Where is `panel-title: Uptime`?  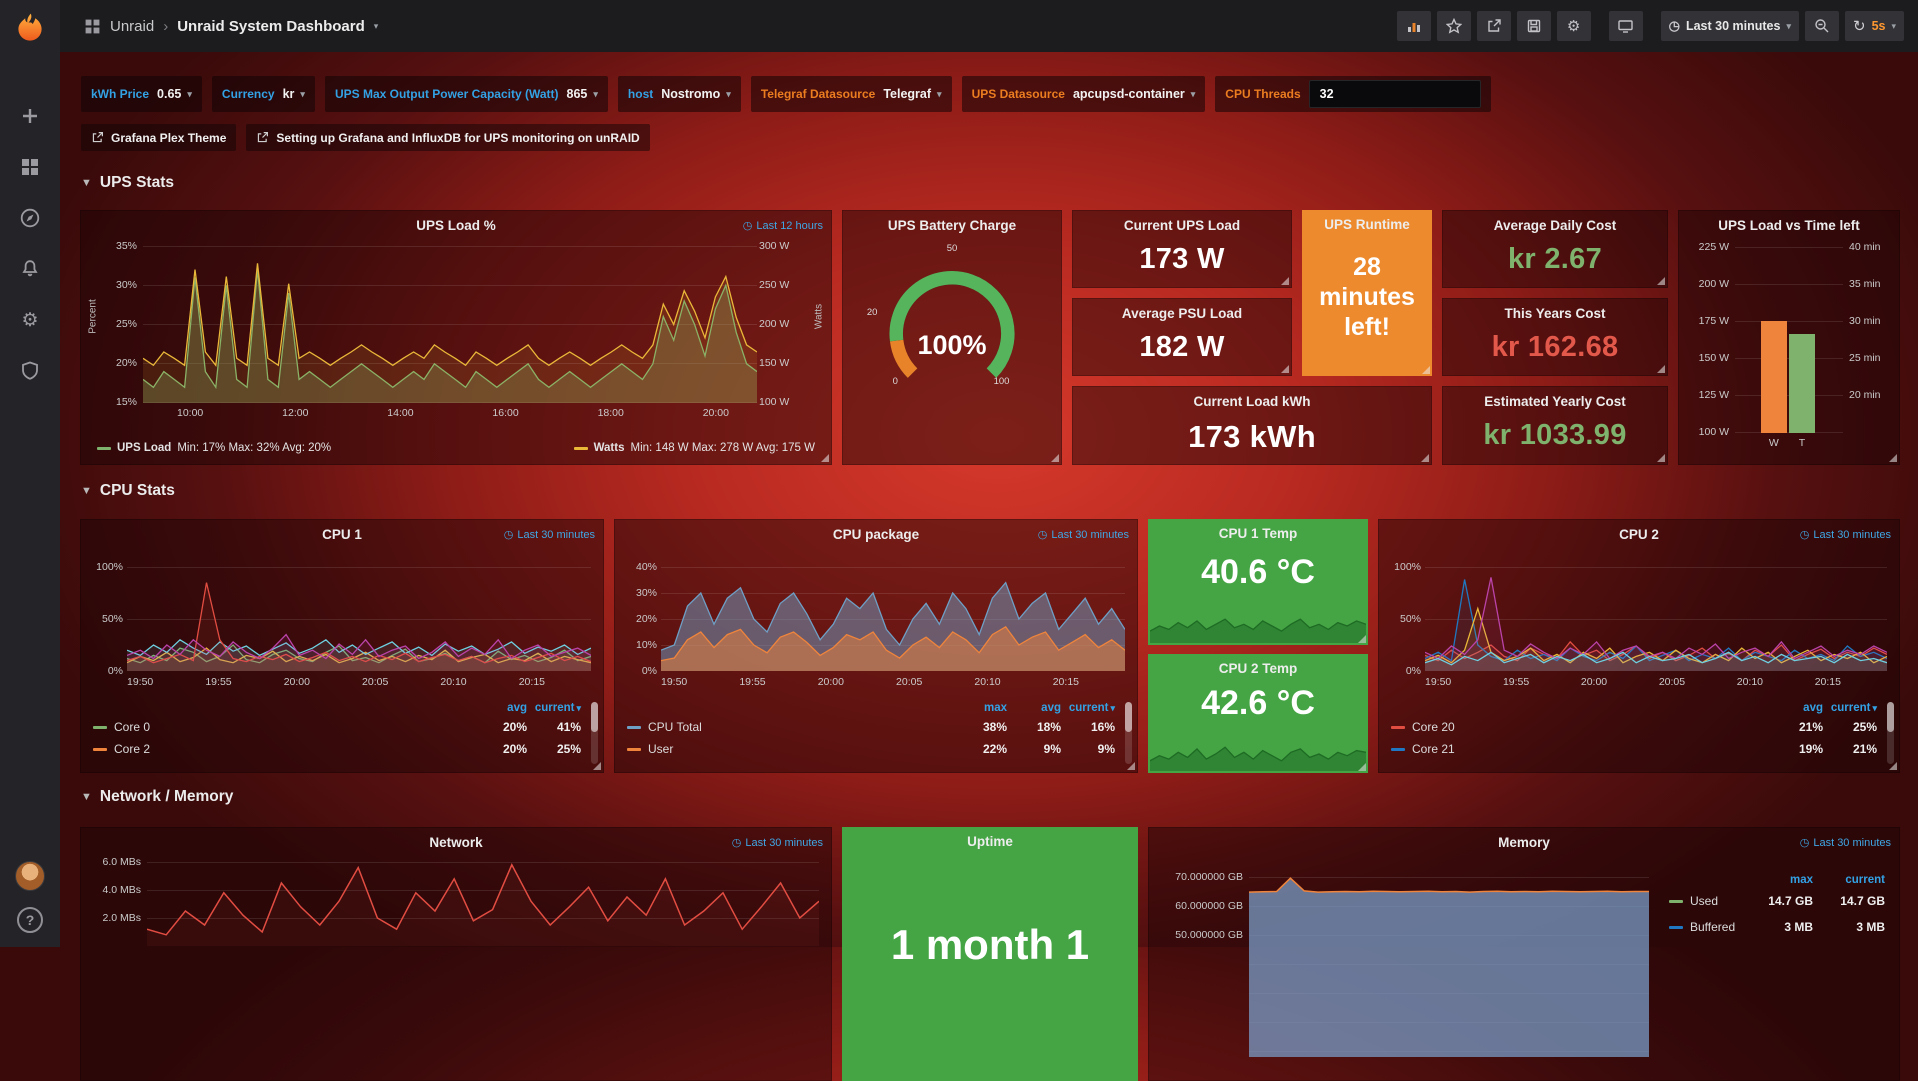
panel-title: Uptime is located at coordinates (990, 841).